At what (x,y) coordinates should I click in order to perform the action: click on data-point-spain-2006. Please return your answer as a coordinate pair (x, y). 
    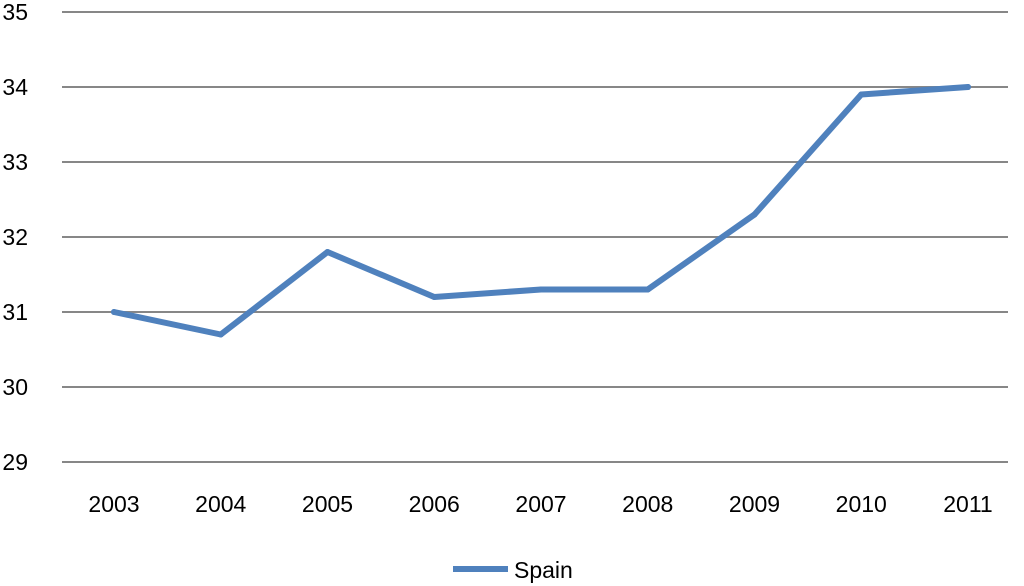
    Looking at the image, I should click on (434, 297).